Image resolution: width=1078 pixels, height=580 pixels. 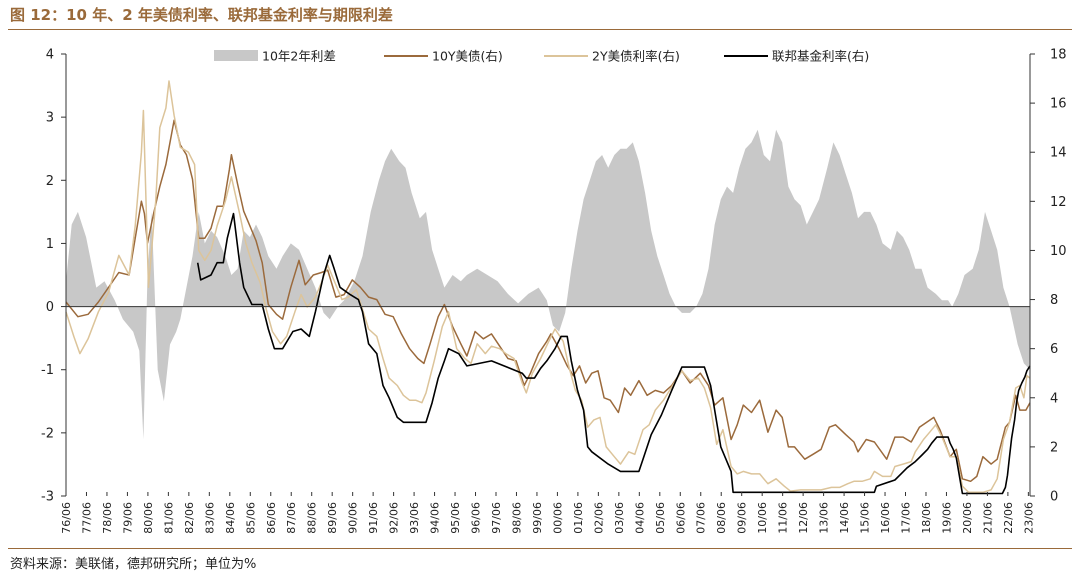 I want to click on x-tick-label: 77/06, so click(x=86, y=518).